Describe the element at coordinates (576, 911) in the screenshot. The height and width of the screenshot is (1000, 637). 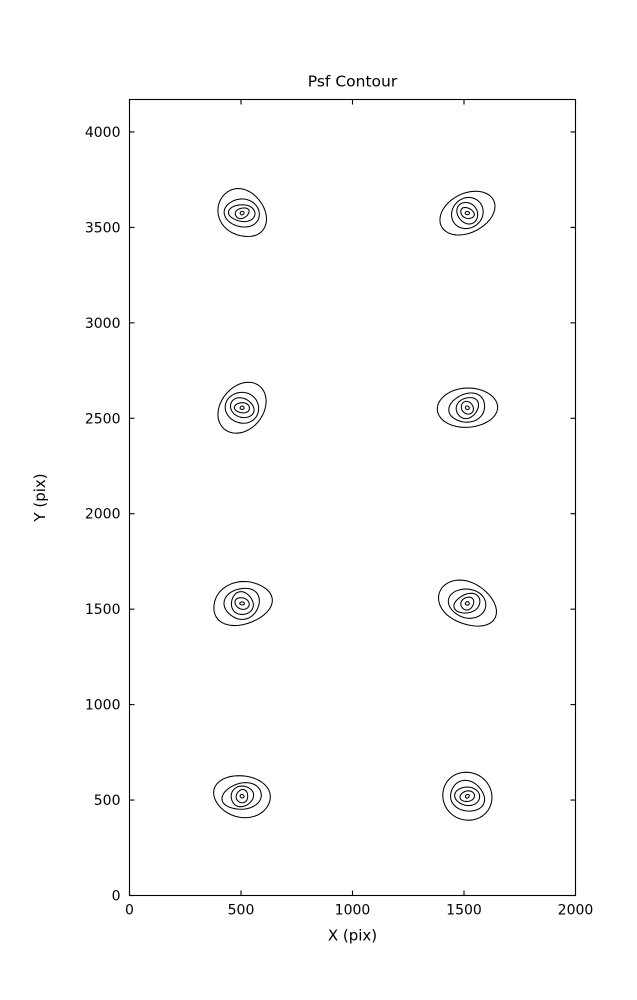
I see `x-tick-label: 2000` at that location.